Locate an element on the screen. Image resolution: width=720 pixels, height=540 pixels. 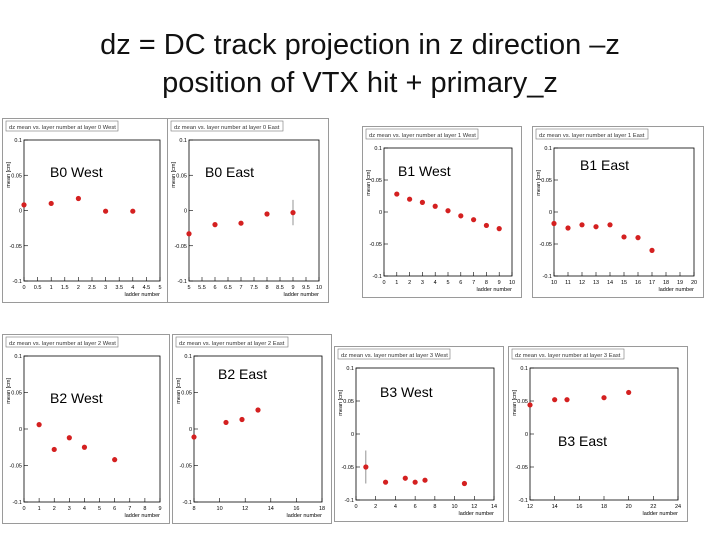
x-tick-label: 3 is located at coordinates (69, 509).